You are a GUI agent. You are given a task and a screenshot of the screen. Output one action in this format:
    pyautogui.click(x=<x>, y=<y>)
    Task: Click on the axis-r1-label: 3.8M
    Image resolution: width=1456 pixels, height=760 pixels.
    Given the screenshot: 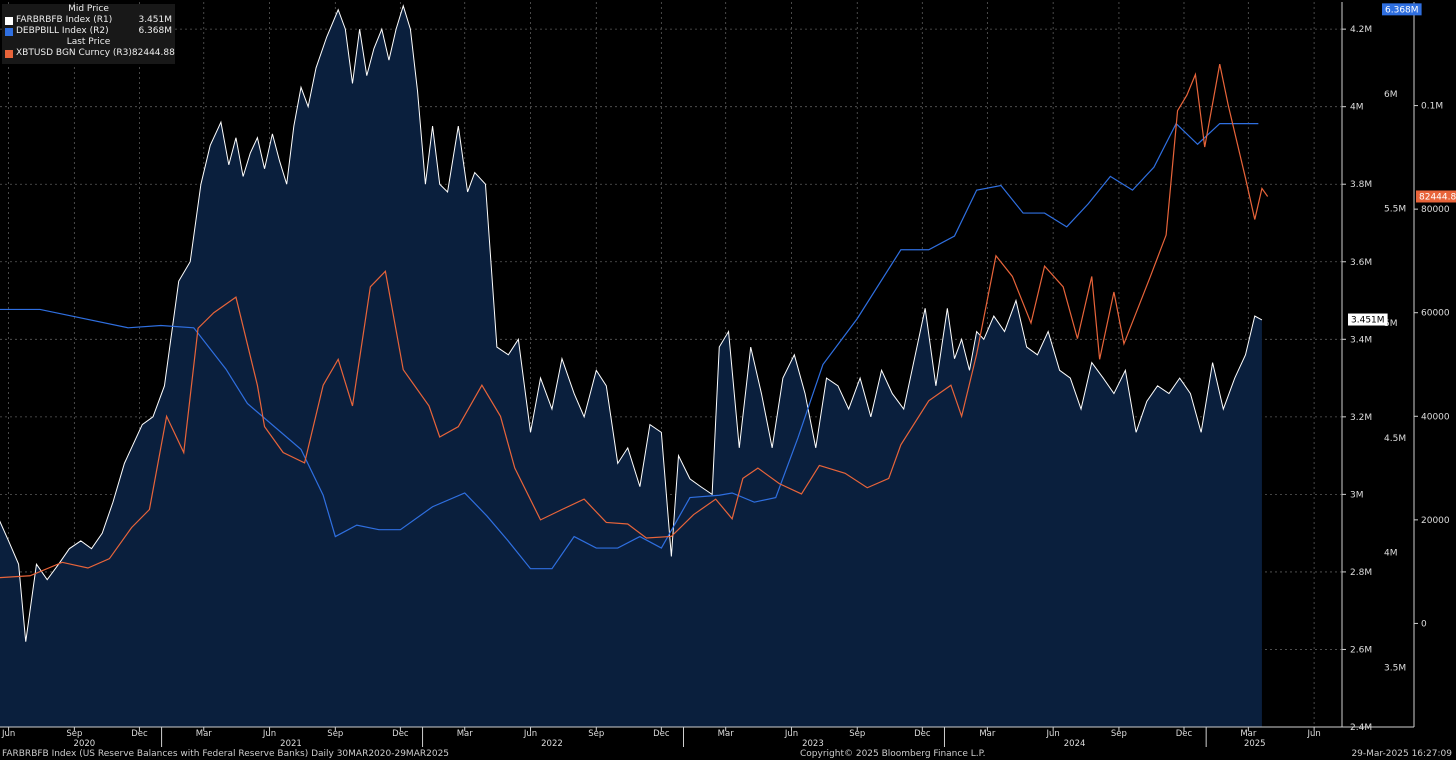 What is the action you would take?
    pyautogui.click(x=1361, y=185)
    